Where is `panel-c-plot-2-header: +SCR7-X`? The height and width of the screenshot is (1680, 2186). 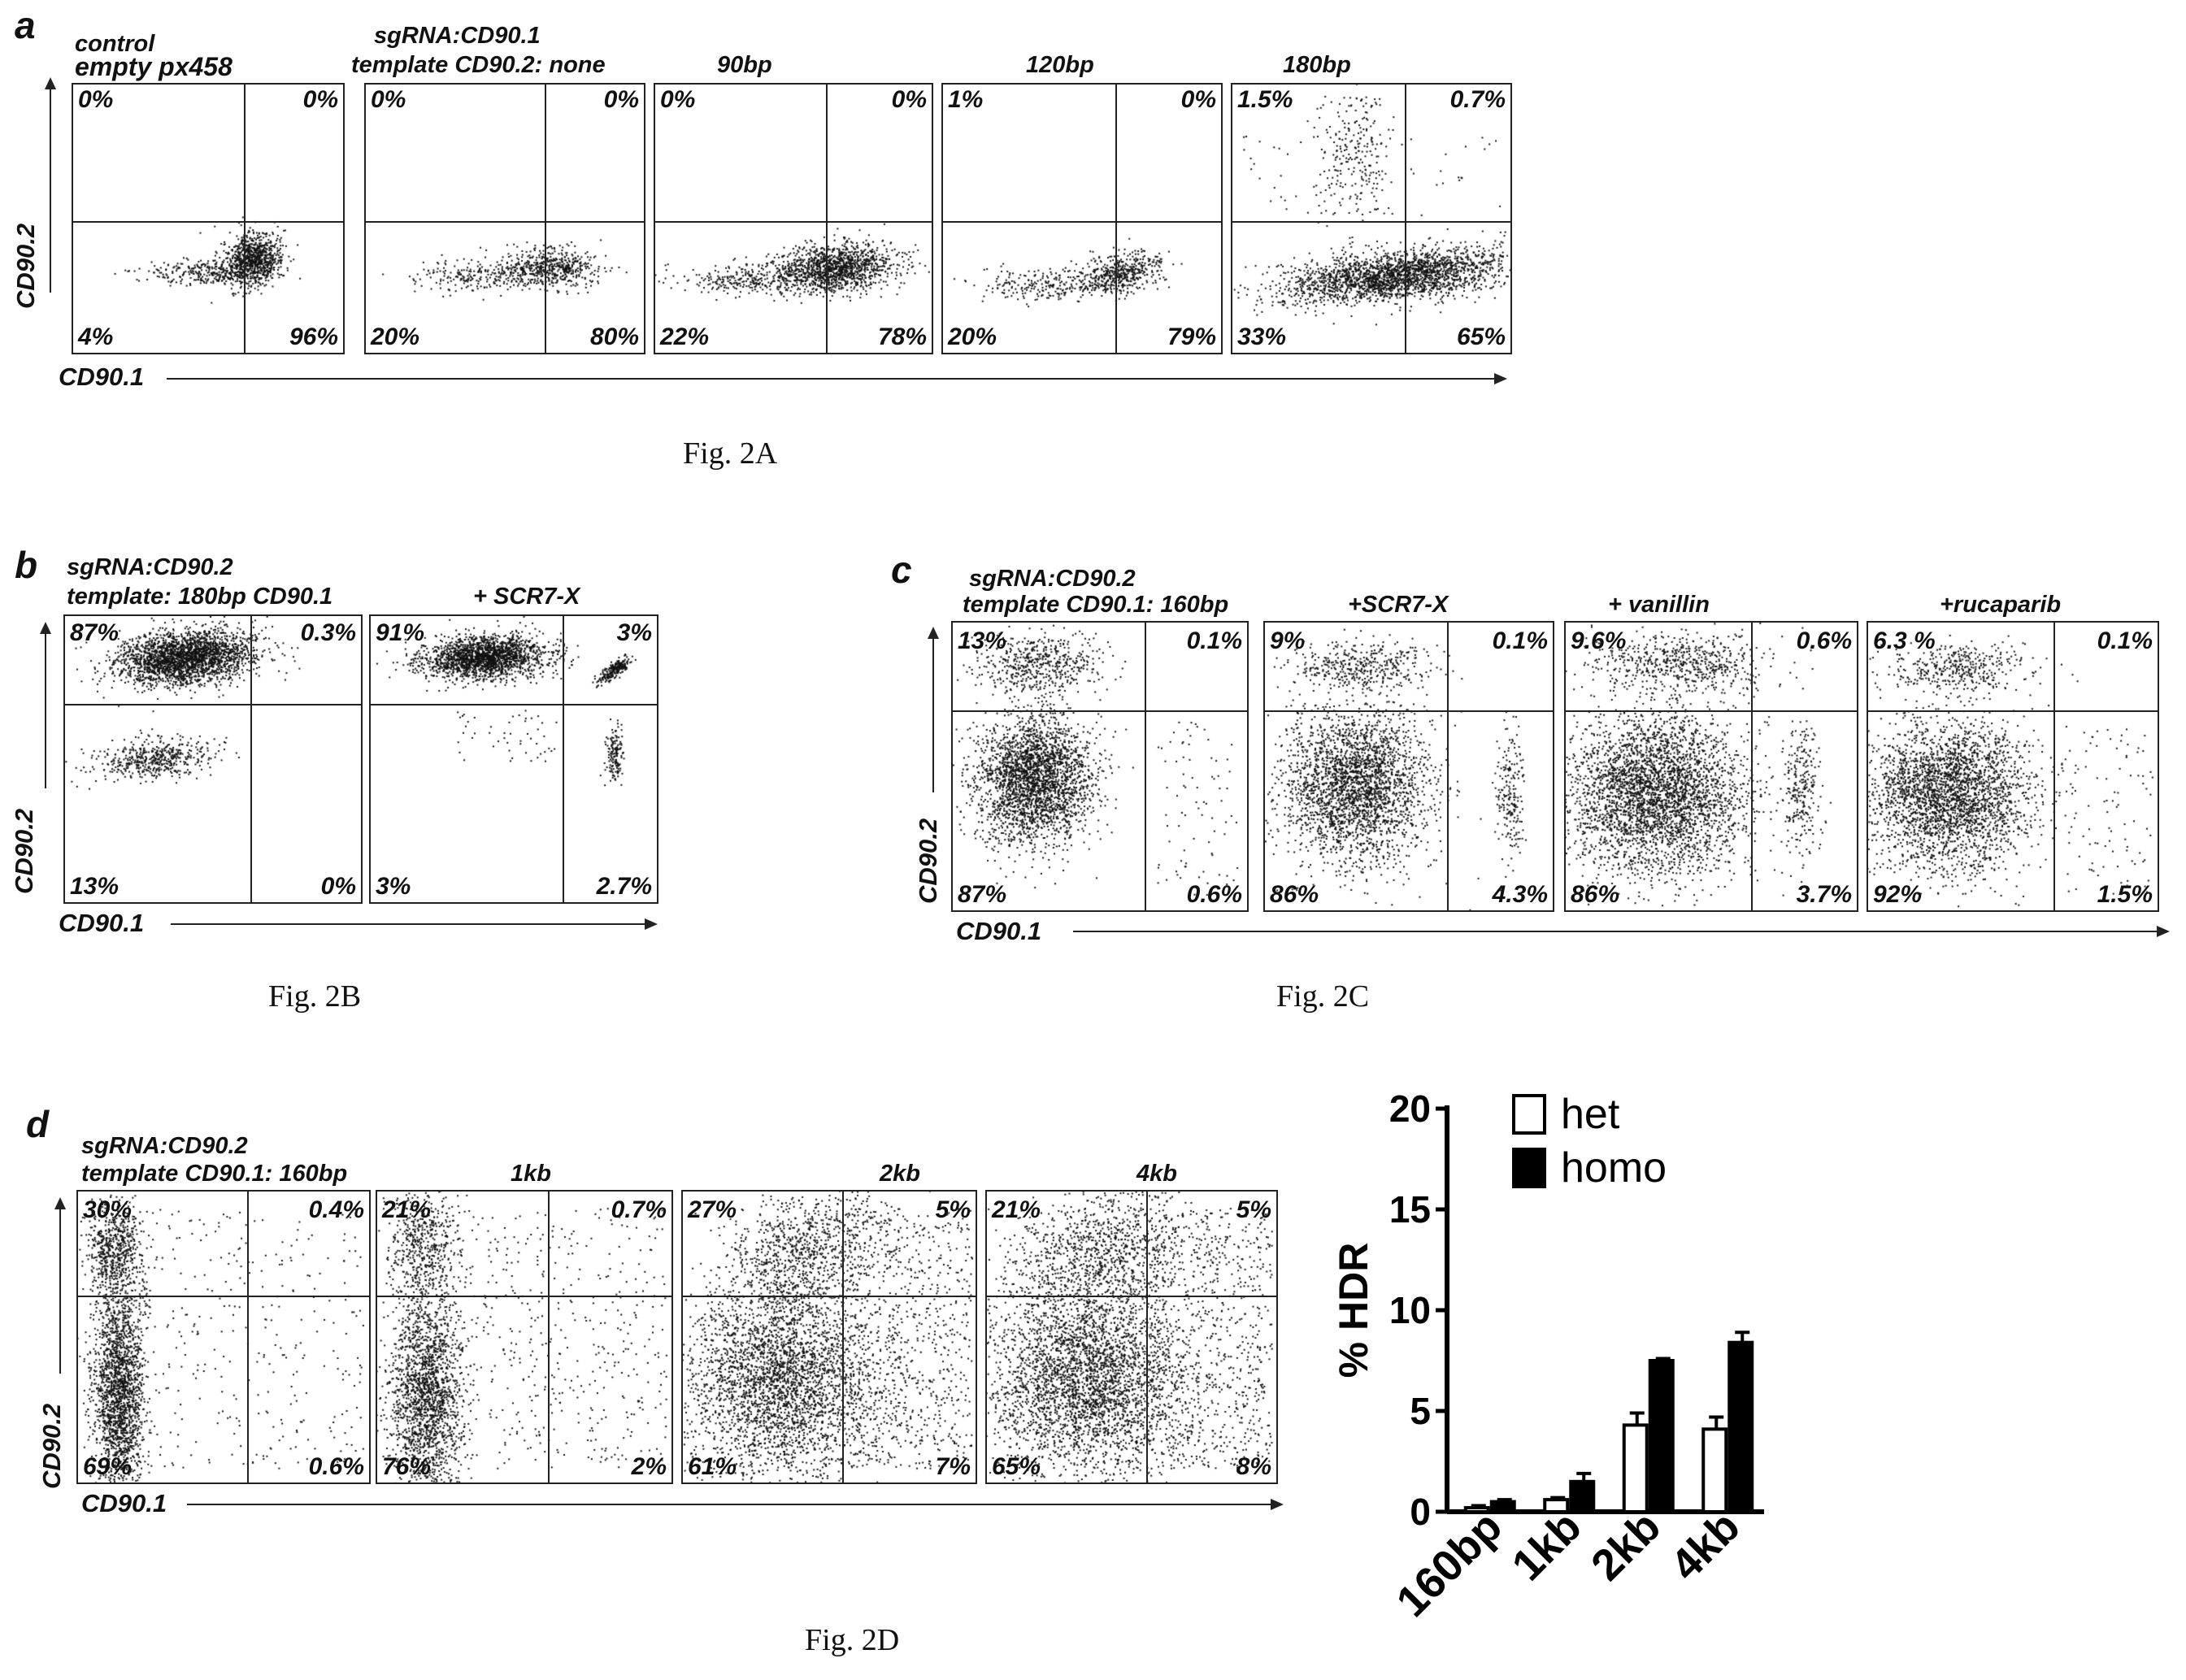
panel-c-plot-2-header: +SCR7-X is located at coordinates (1398, 605).